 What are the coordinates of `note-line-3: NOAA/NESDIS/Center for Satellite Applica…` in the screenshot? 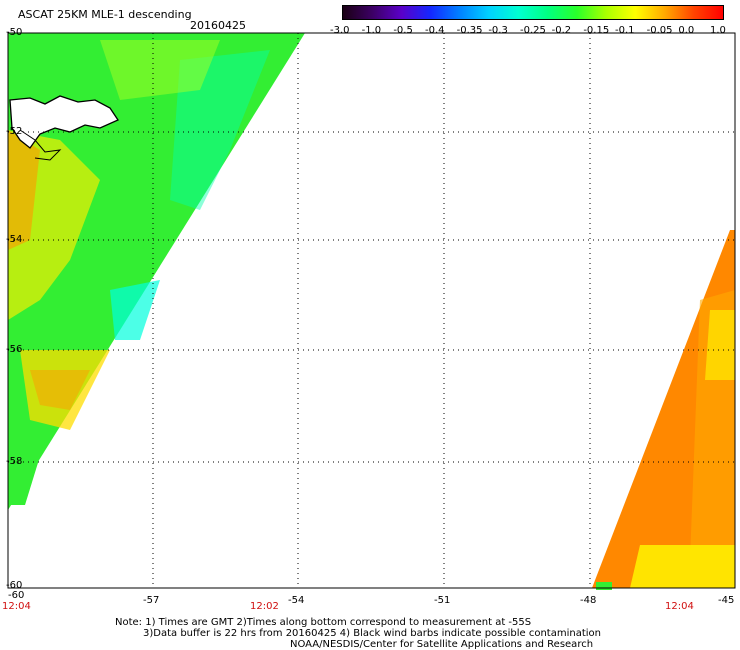 It's located at (442, 644).